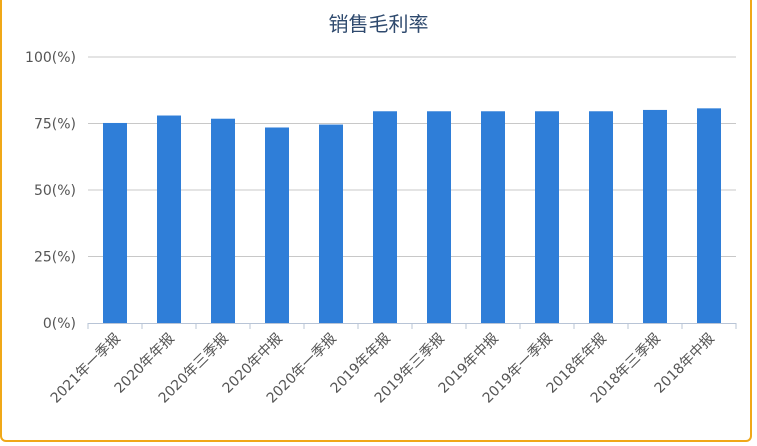  What do you see at coordinates (55, 125) in the screenshot?
I see `y-tick-label: 75(%)` at bounding box center [55, 125].